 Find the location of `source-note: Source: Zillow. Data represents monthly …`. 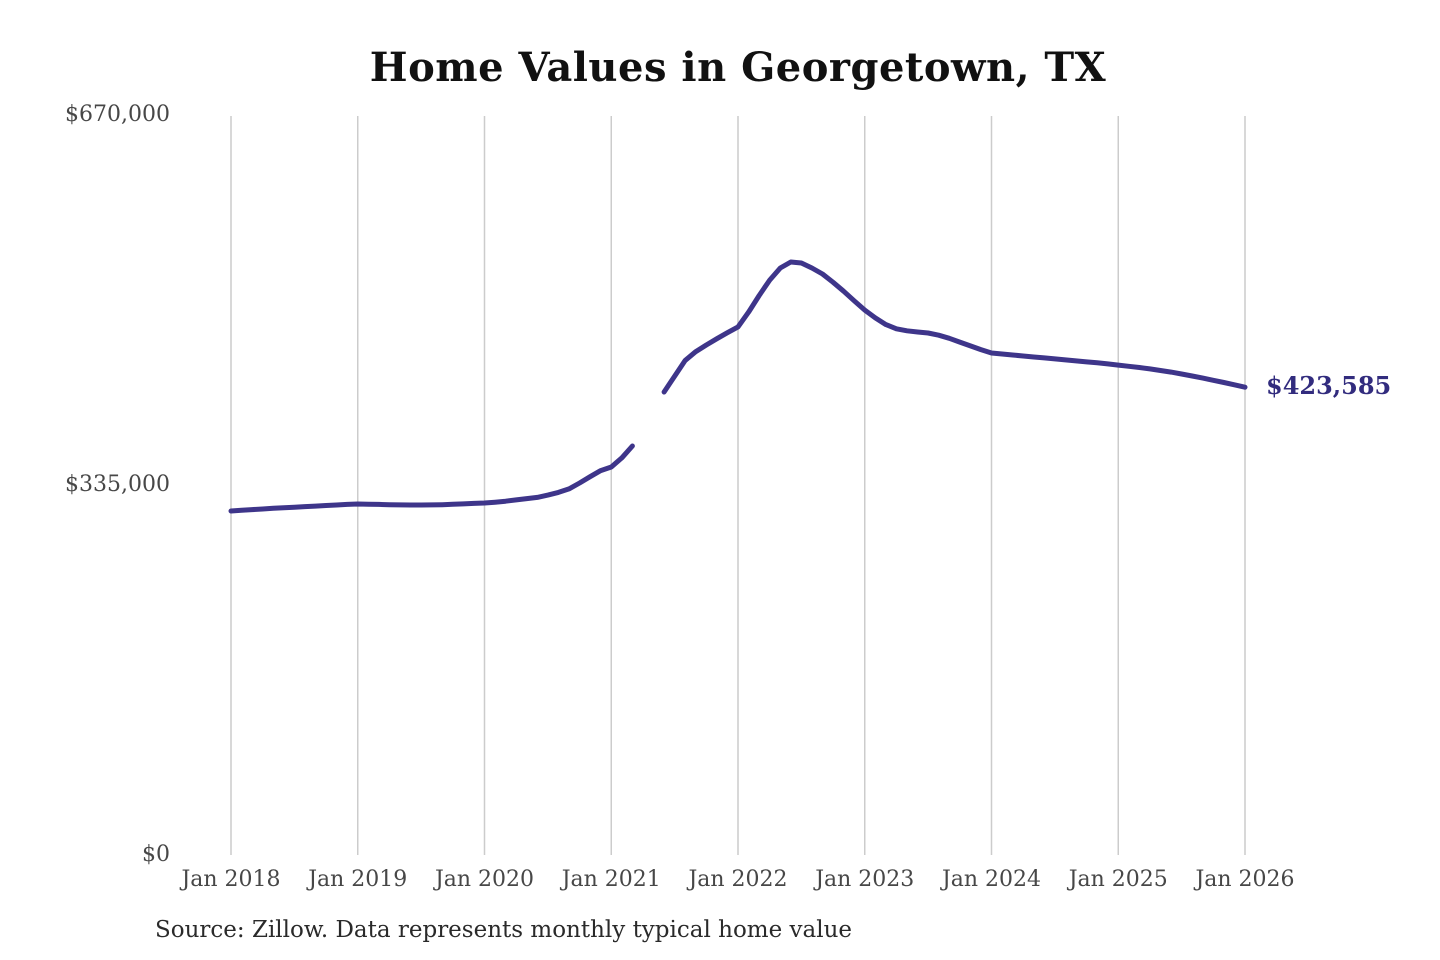

source-note: Source: Zillow. Data represents monthly … is located at coordinates (504, 930).